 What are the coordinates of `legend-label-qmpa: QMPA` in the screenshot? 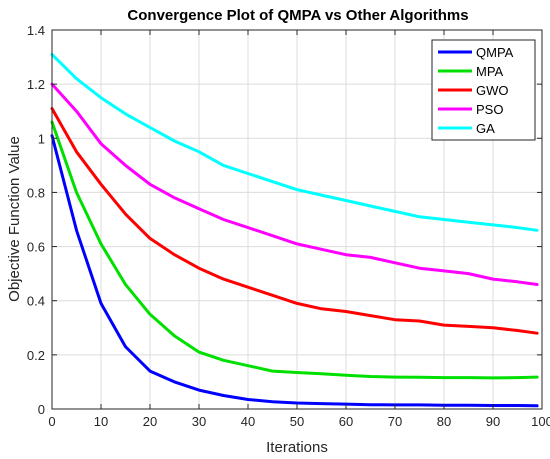 It's located at (495, 52).